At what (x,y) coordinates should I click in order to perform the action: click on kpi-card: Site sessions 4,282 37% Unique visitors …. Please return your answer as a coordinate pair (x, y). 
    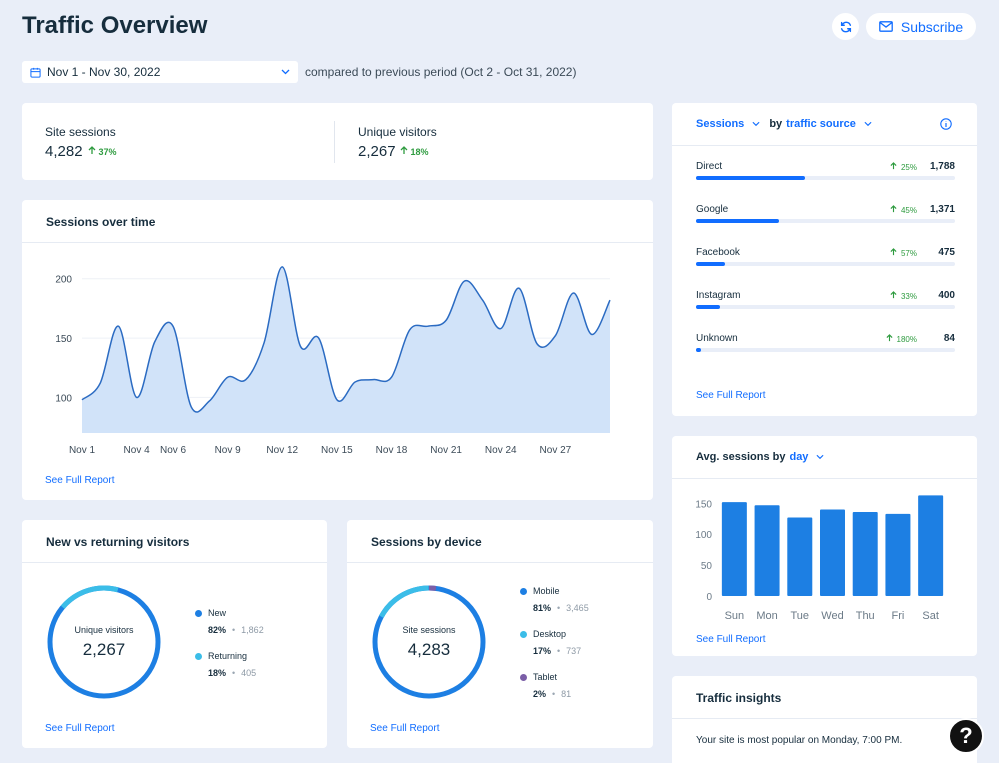
    Looking at the image, I should click on (337, 141).